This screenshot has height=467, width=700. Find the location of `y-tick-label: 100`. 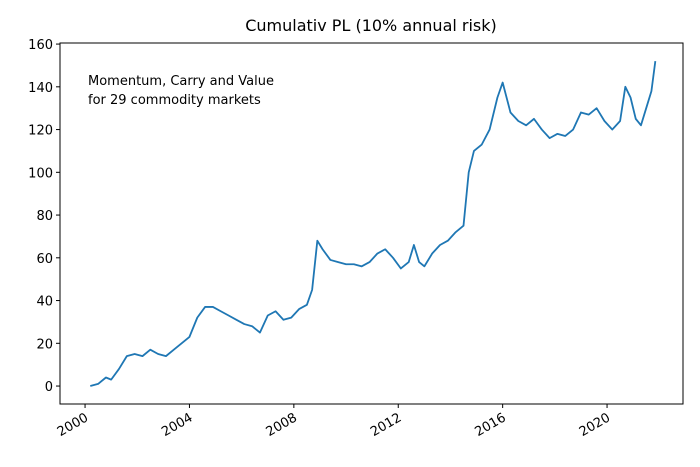

y-tick-label: 100 is located at coordinates (40, 173).